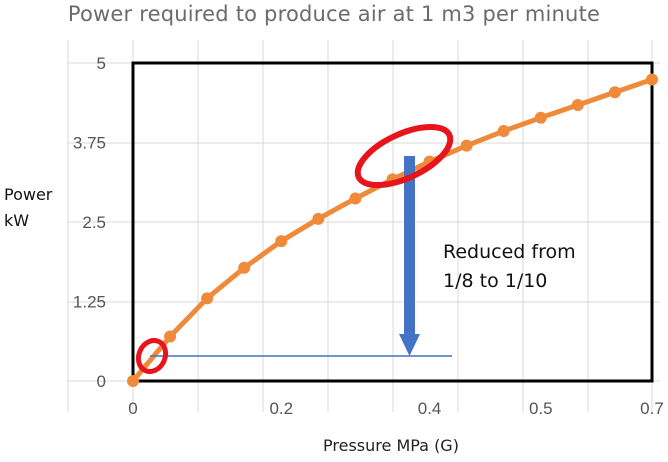 This screenshot has width=668, height=462. What do you see at coordinates (391, 445) in the screenshot?
I see `x-axis-label: Pressure MPa (G)` at bounding box center [391, 445].